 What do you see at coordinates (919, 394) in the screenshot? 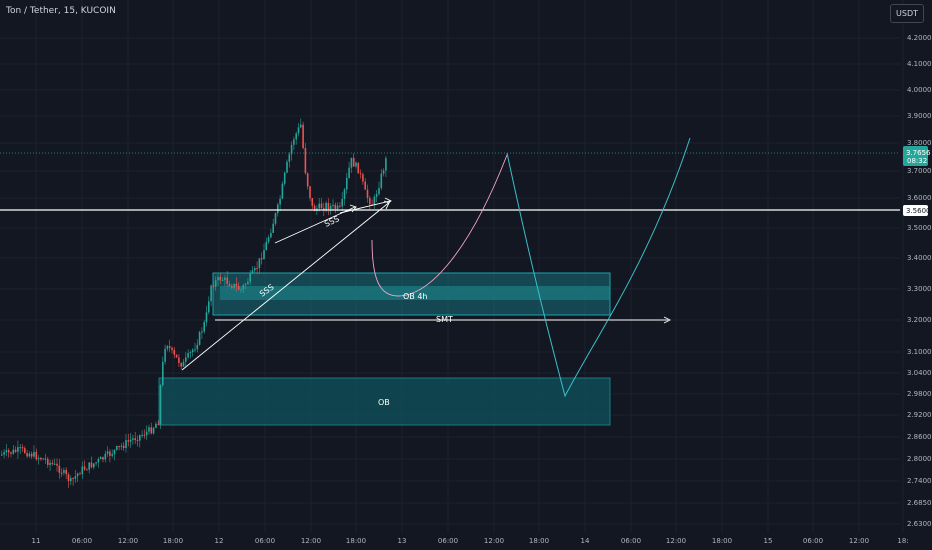
I see `y-tick-label: 2.9800` at bounding box center [919, 394].